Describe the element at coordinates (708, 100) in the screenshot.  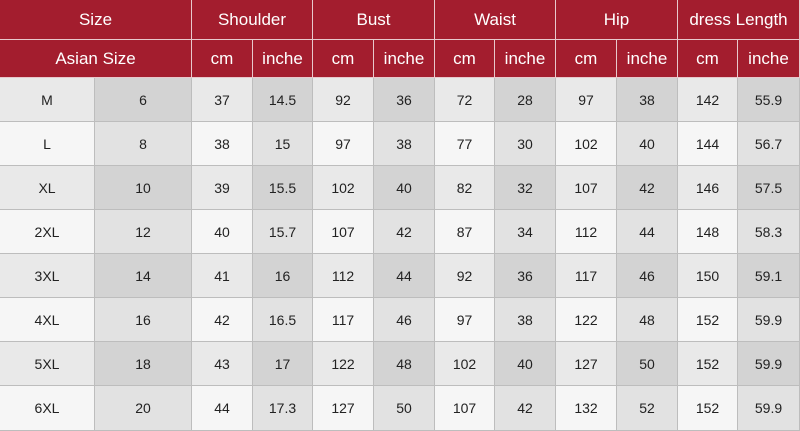
I see `table-cell: 142` at that location.